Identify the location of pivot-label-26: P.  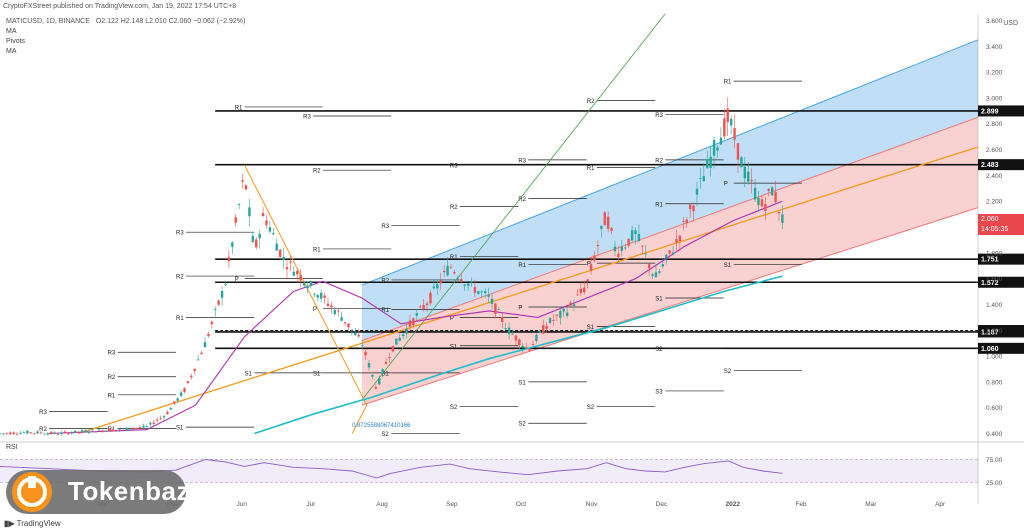
(452, 319).